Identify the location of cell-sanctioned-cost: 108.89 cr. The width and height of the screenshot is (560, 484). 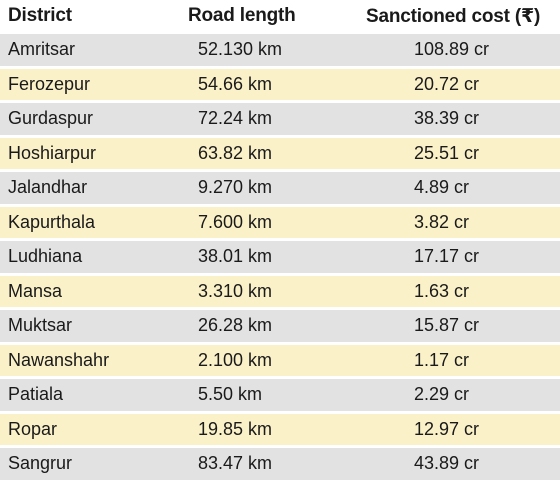
(452, 49).